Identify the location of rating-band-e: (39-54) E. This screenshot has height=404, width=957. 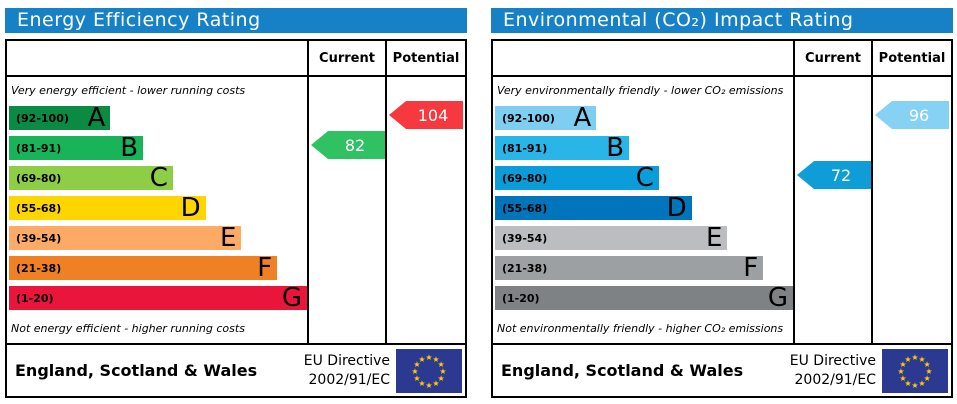
(125, 238).